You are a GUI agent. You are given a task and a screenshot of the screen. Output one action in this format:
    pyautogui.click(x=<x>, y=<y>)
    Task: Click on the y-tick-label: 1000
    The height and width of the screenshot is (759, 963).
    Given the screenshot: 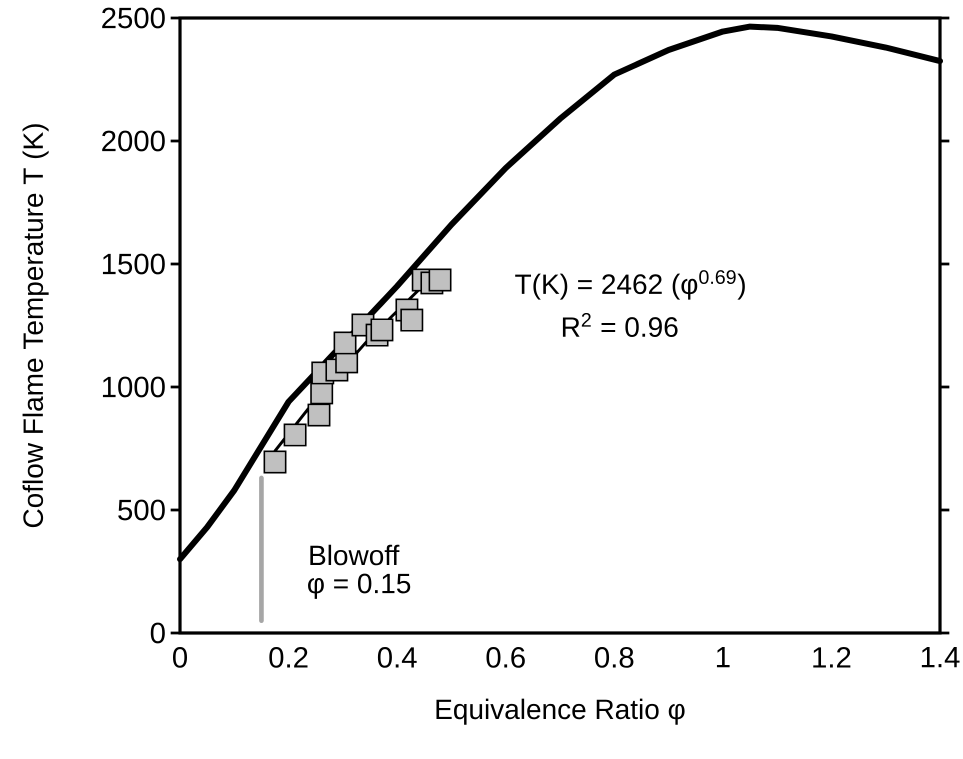 What is the action you would take?
    pyautogui.click(x=133, y=387)
    